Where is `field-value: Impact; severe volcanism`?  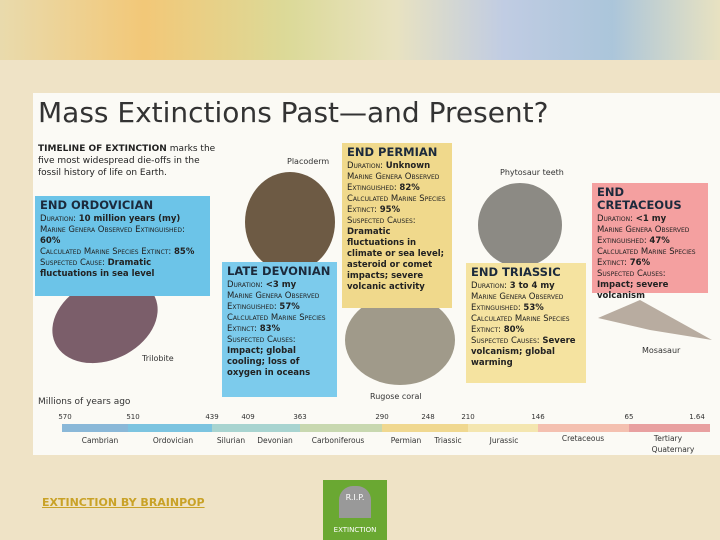 field-value: Impact; severe volcanism is located at coordinates (633, 290).